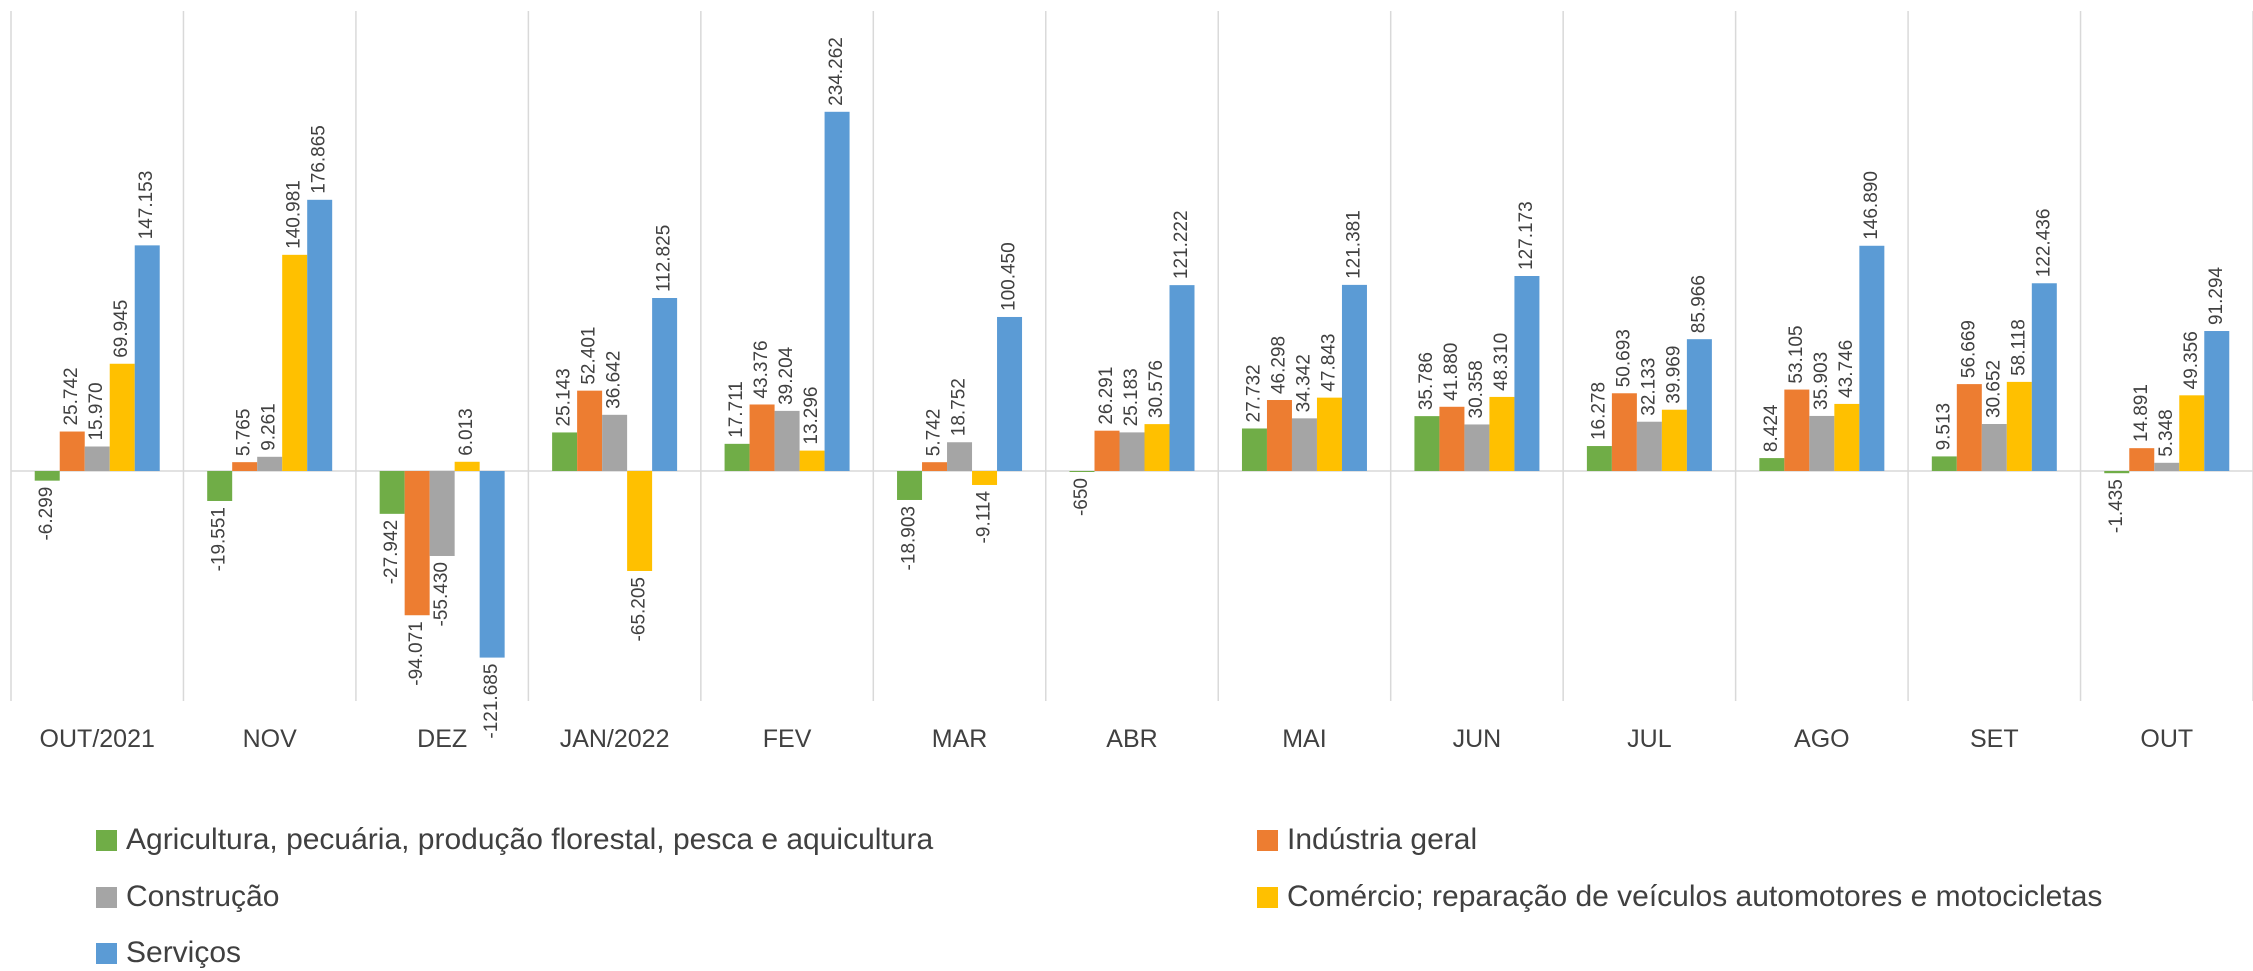 This screenshot has height=971, width=2253. I want to click on data-label: 140.981, so click(294, 214).